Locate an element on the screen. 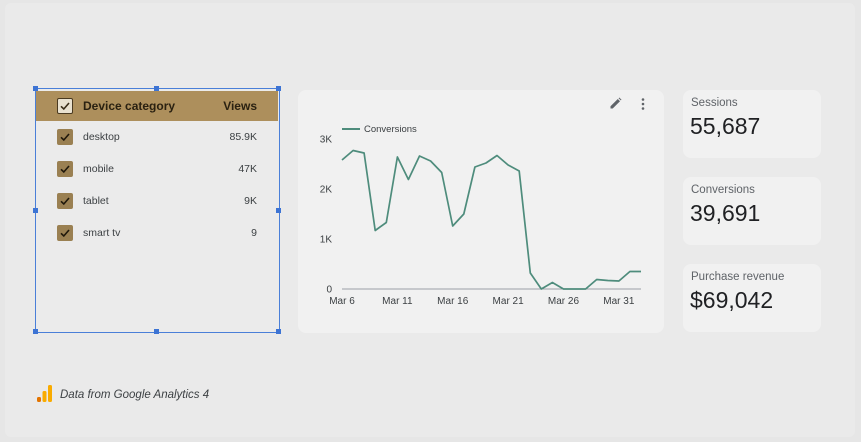  purchase-revenue-scorecard: Purchase revenue $69,042 is located at coordinates (752, 298).